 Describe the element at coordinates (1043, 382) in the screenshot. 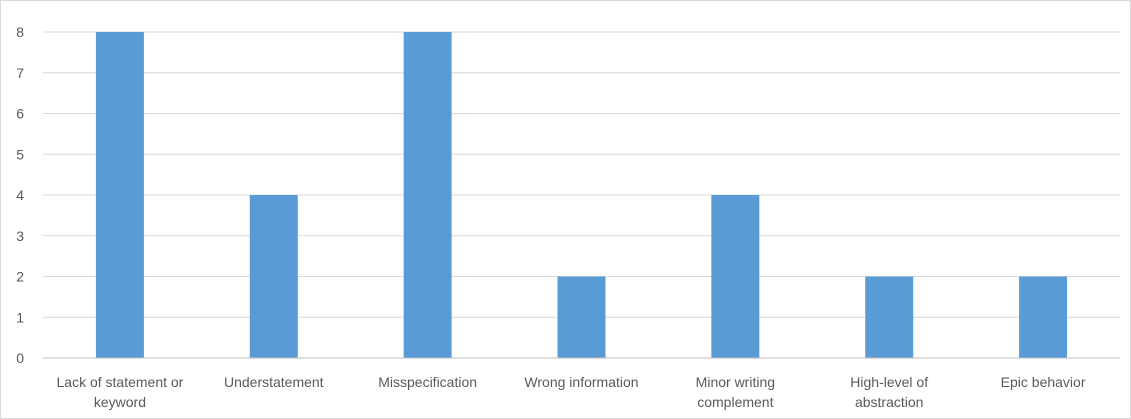

I see `x-tick-label: Epic behavior` at that location.